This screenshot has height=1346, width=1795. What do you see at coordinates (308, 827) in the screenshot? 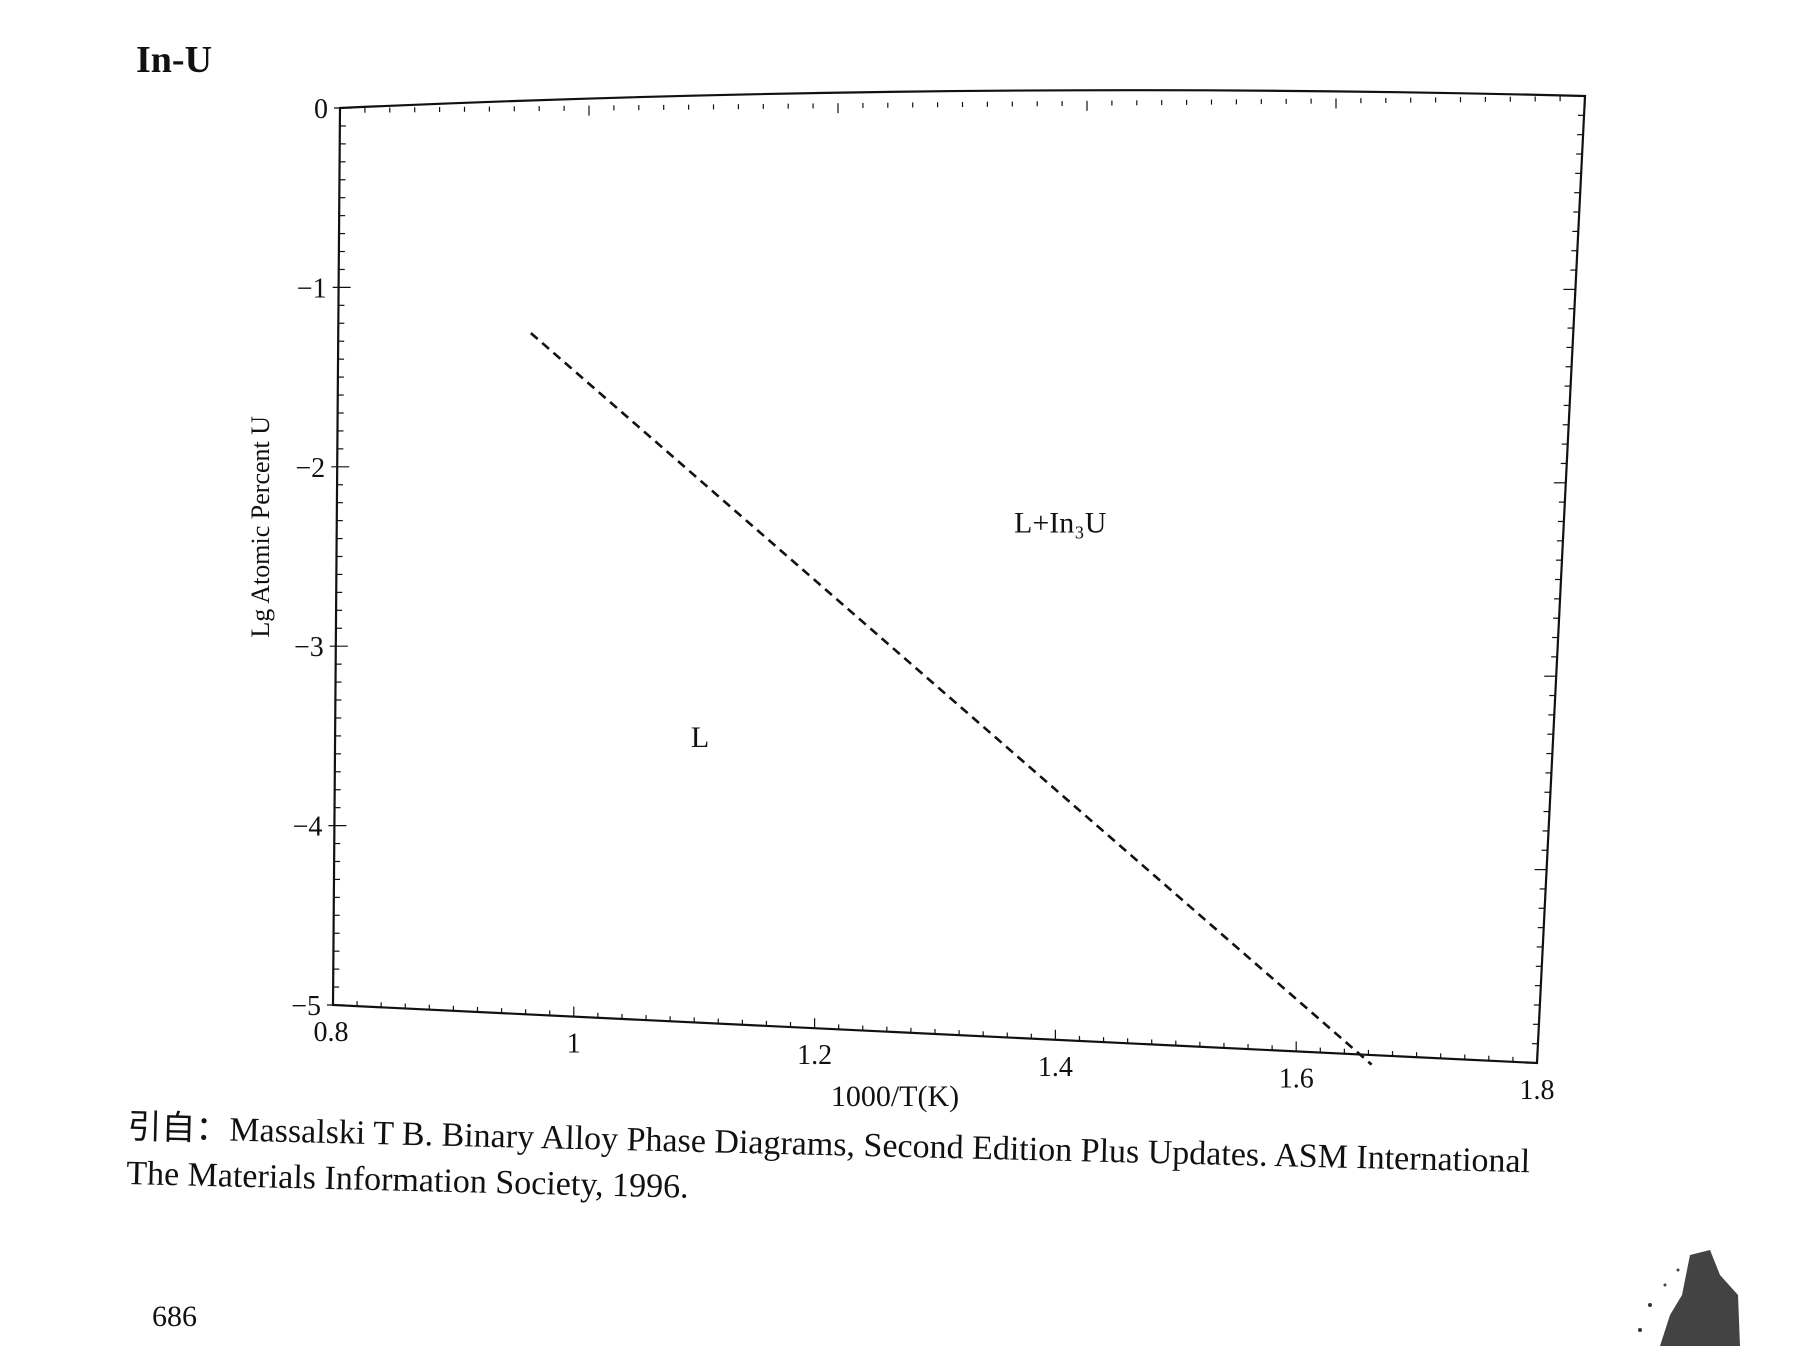
I see `y-tick-label: −4` at bounding box center [308, 827].